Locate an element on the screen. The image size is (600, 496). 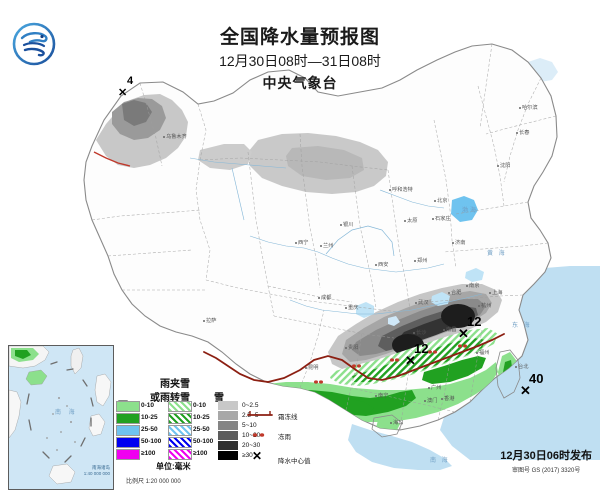
snow-label: 20~30 is located at coordinates (251, 445).